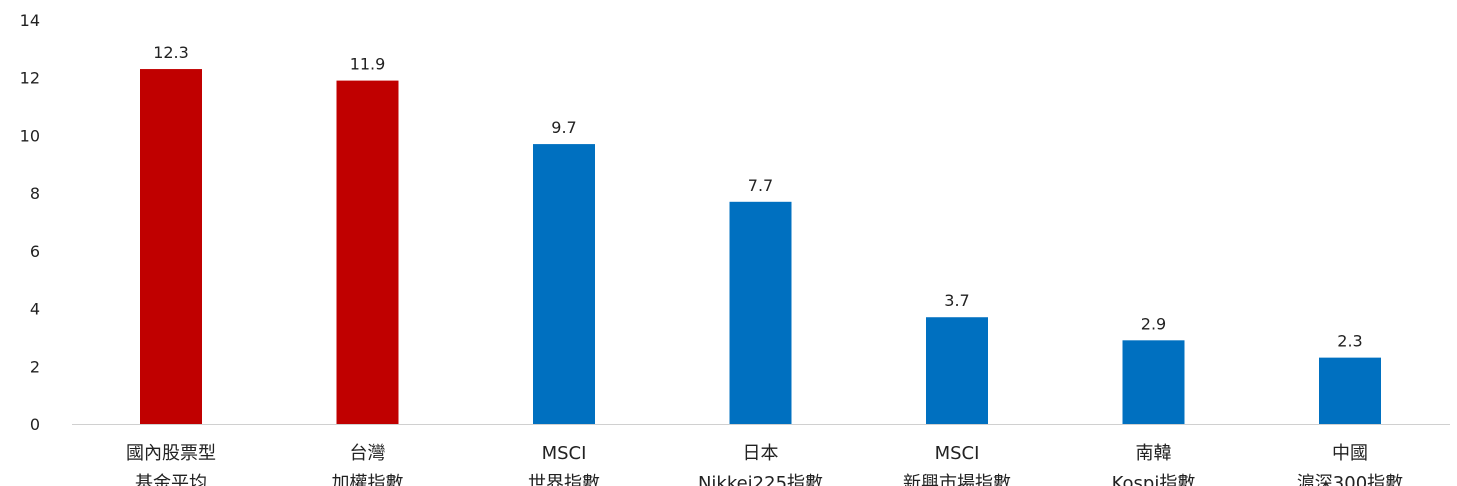 This screenshot has width=1457, height=486. Describe the element at coordinates (35, 424) in the screenshot. I see `y-tick-label: 0` at that location.